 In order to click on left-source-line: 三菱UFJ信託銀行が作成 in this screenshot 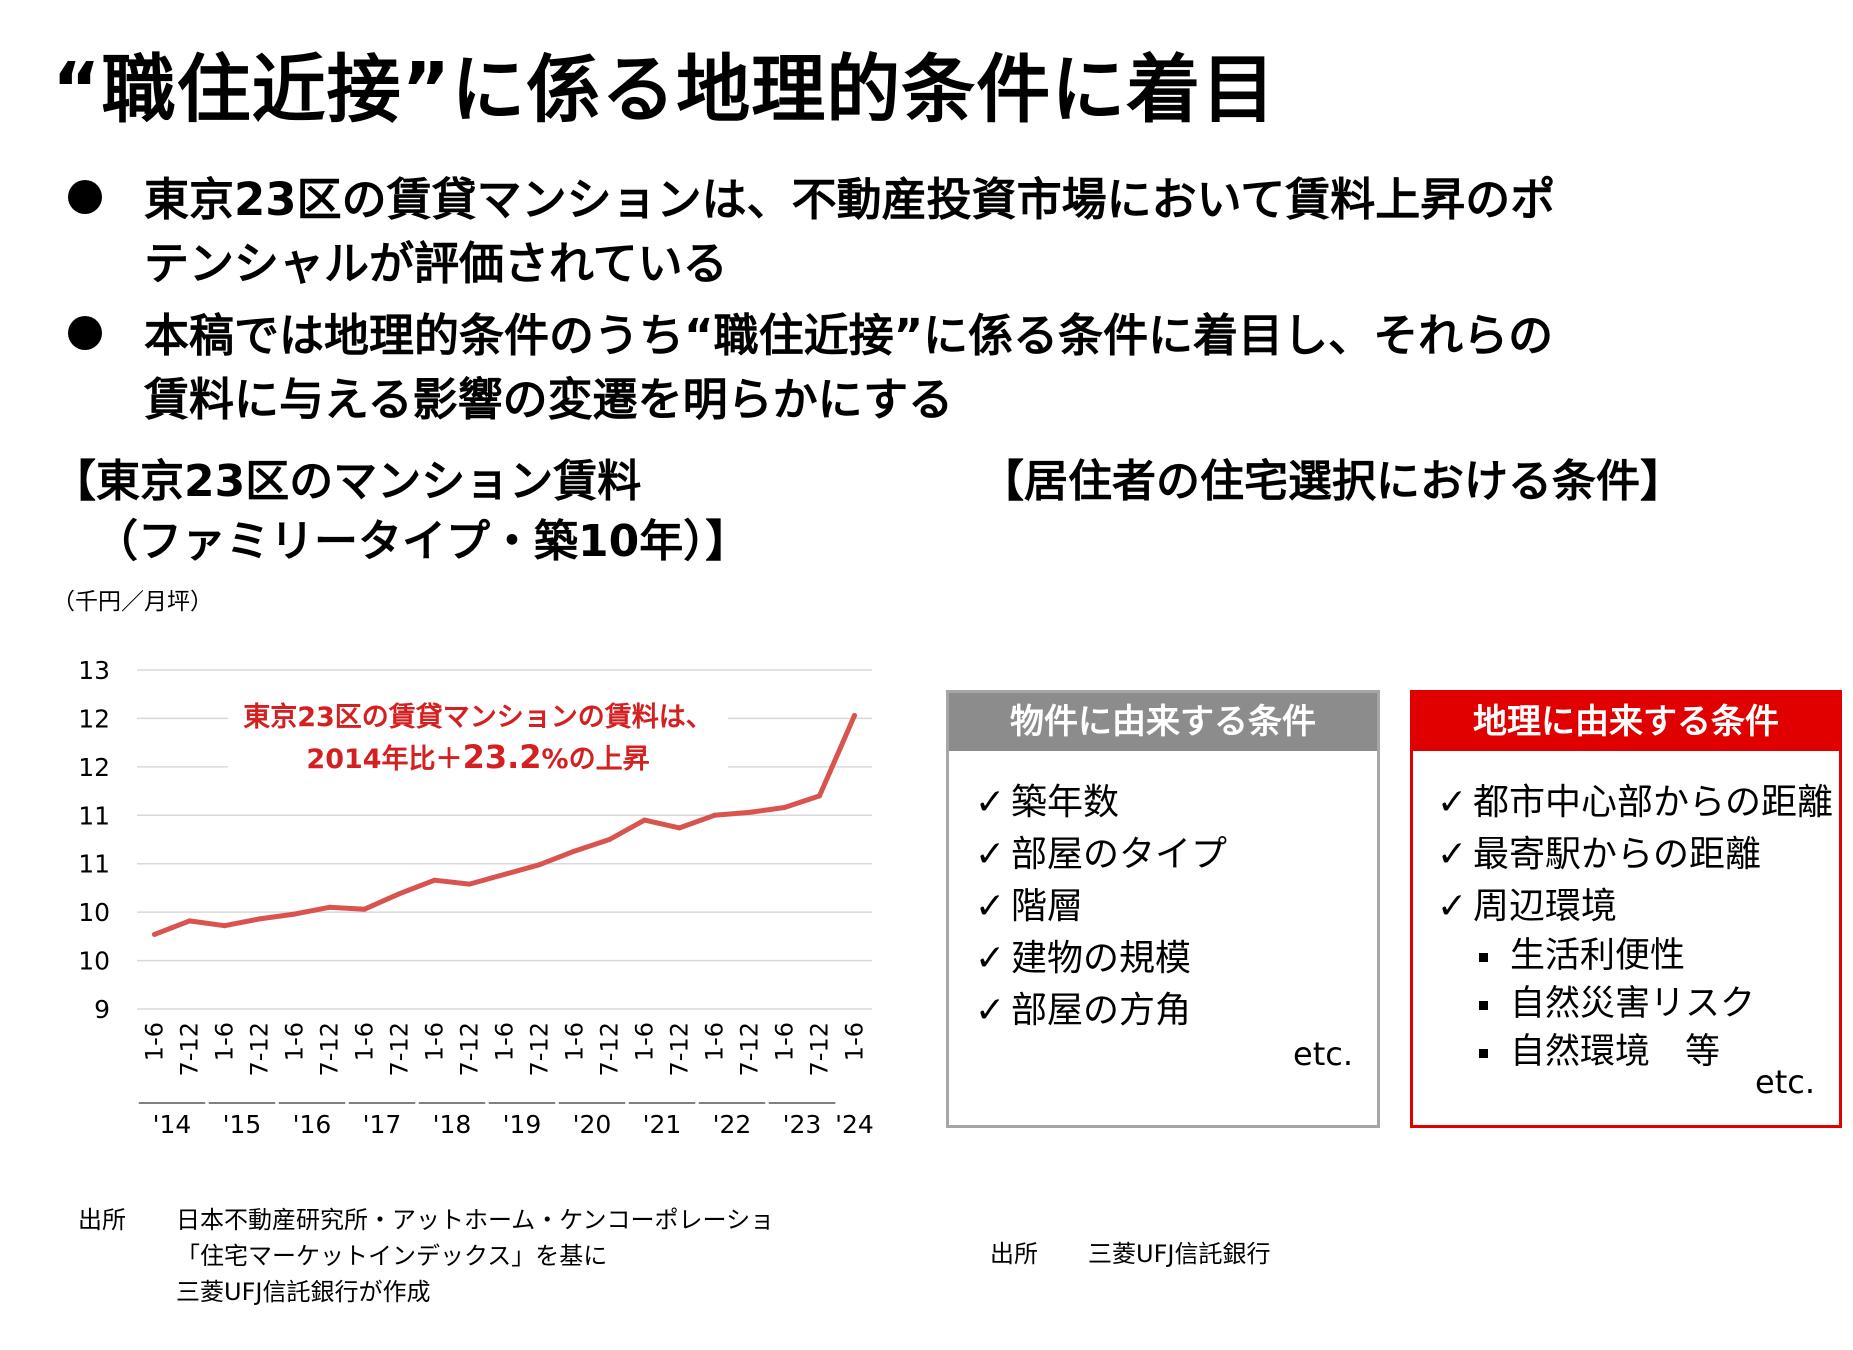, I will do `click(303, 1292)`.